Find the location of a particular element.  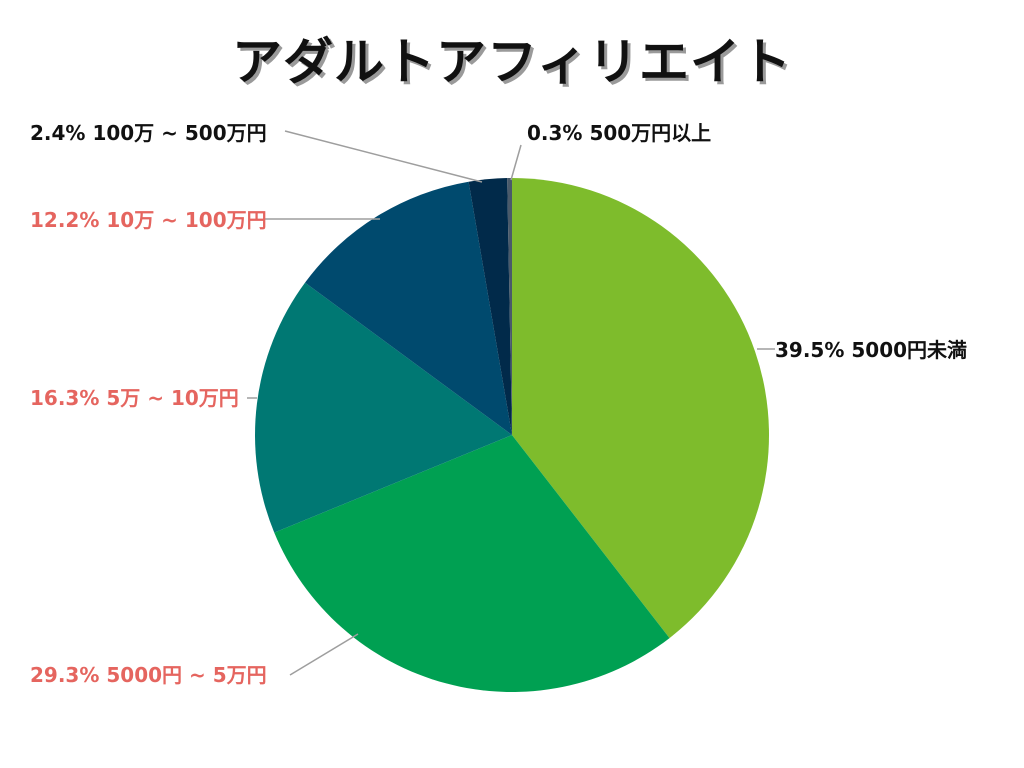

slice-value-label: 16.3% is located at coordinates (68, 398).